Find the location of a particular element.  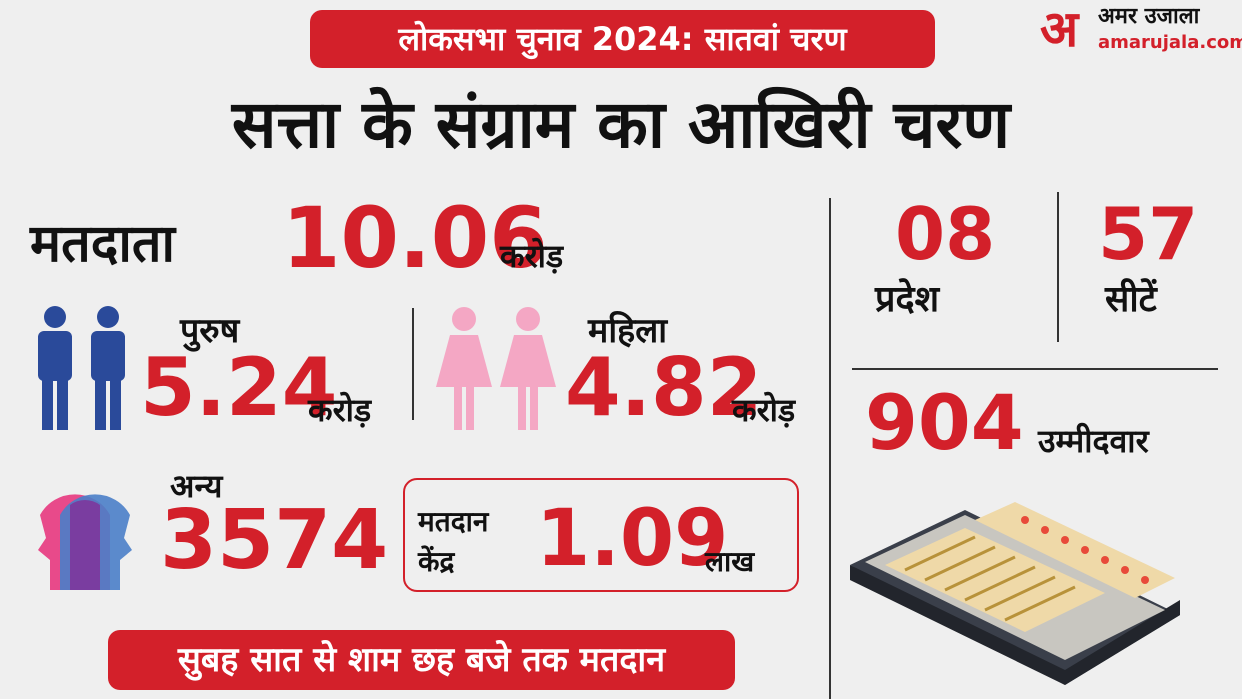

male-value: 5.24 is located at coordinates (239, 387).